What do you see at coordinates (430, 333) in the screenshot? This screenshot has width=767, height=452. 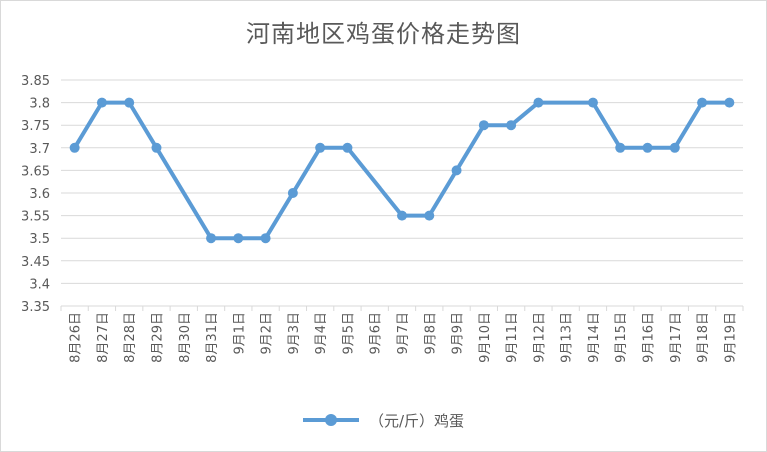 I see `x-tick-label: 9月8日` at bounding box center [430, 333].